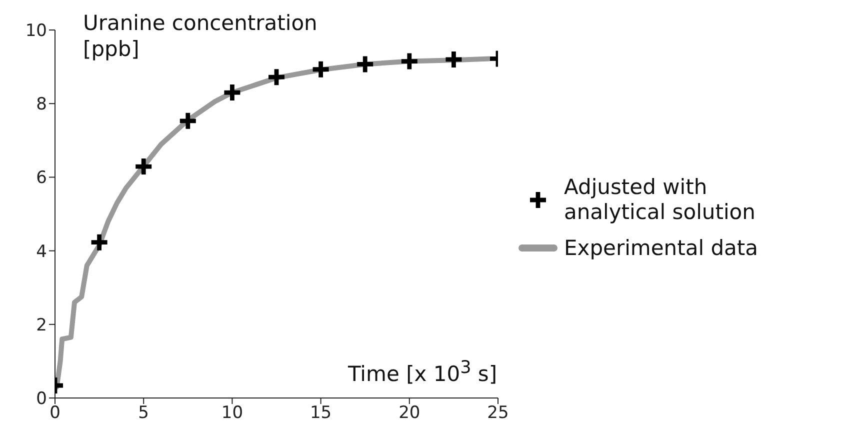  What do you see at coordinates (41, 104) in the screenshot?
I see `y-tick-label: 8` at bounding box center [41, 104].